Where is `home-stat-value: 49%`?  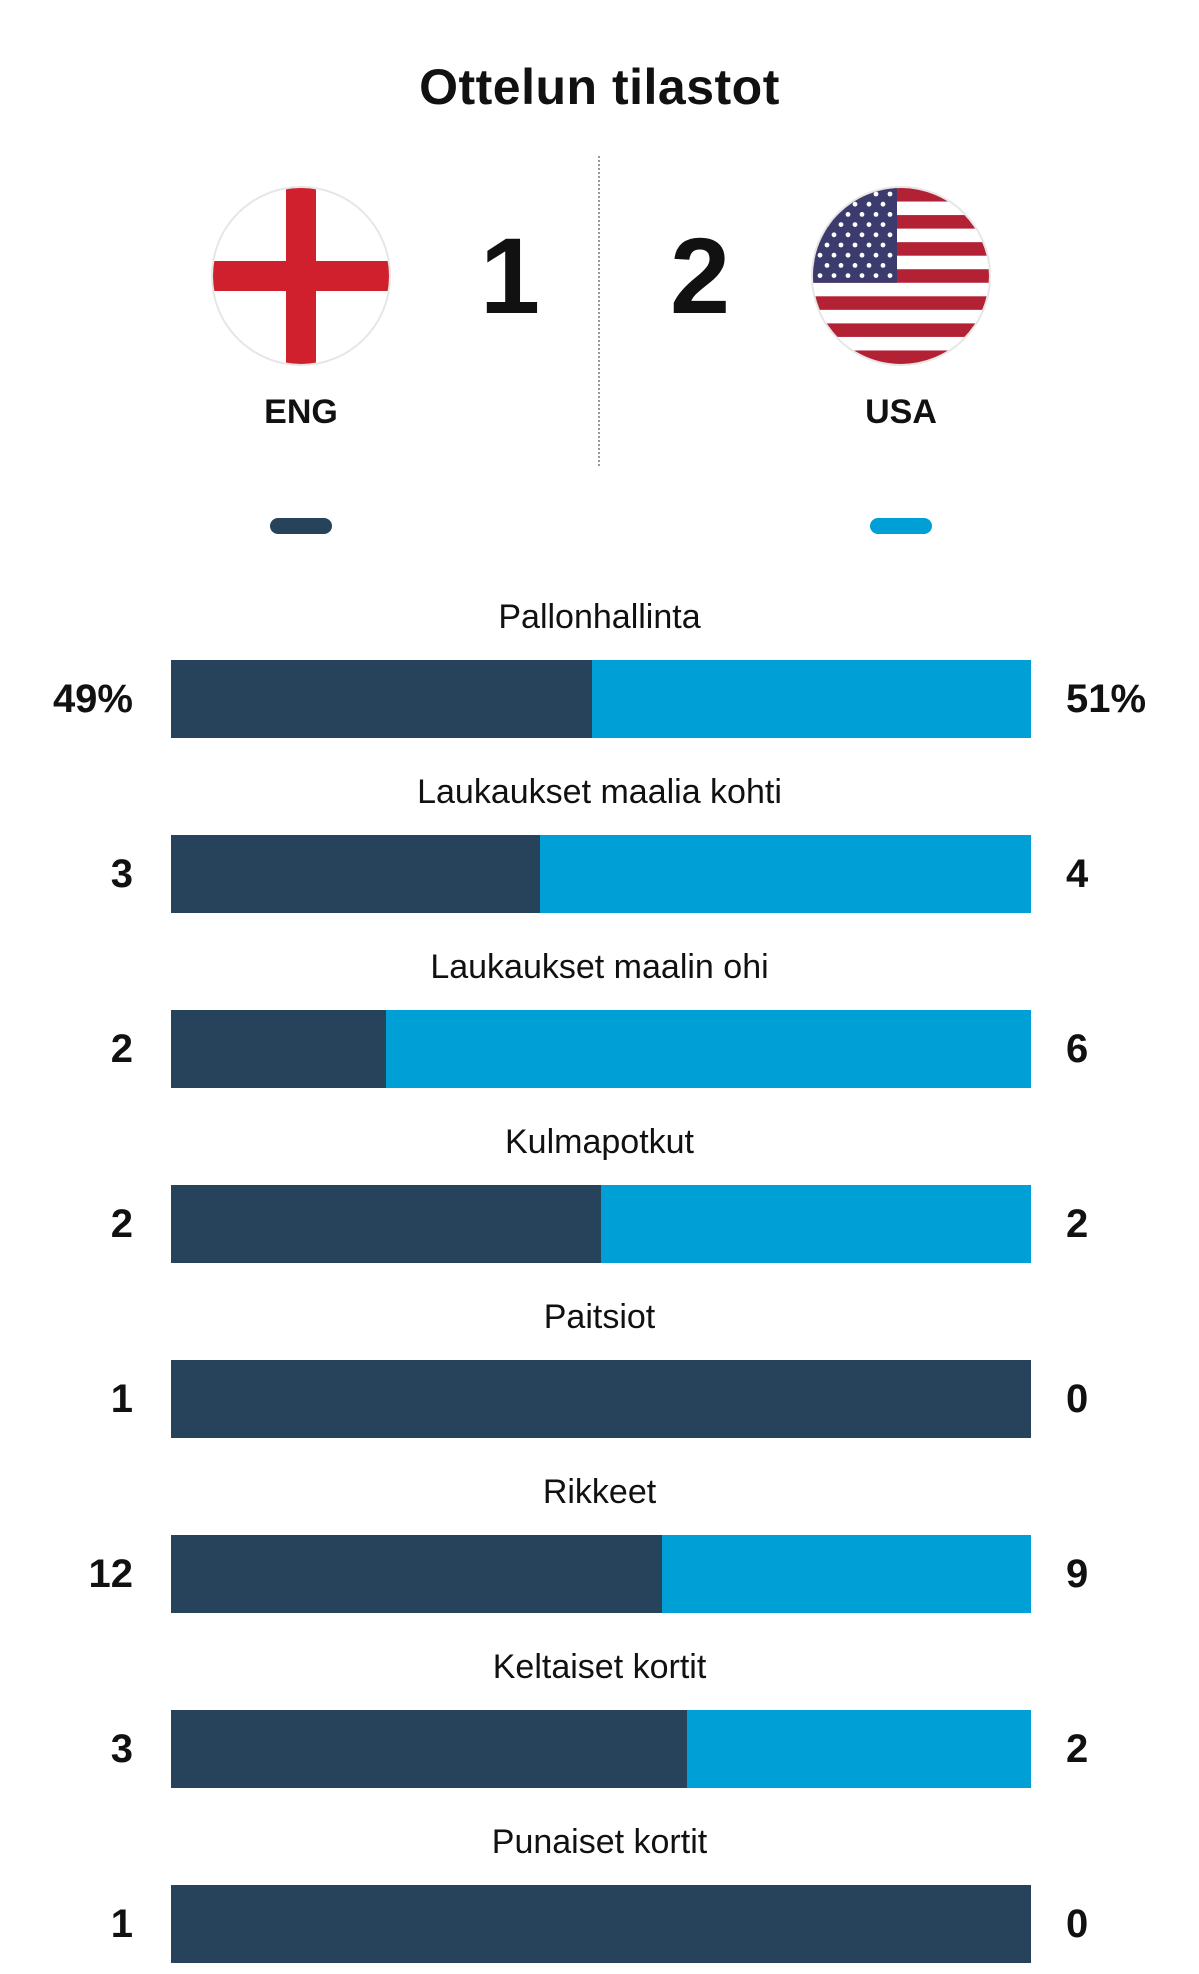 home-stat-value: 49% is located at coordinates (92, 699).